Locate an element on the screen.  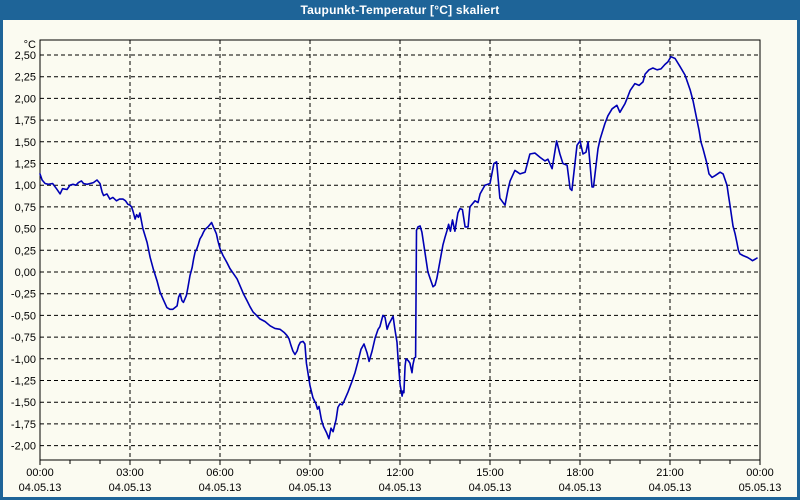
y-tick-label: 2,25 is located at coordinates (25, 78).